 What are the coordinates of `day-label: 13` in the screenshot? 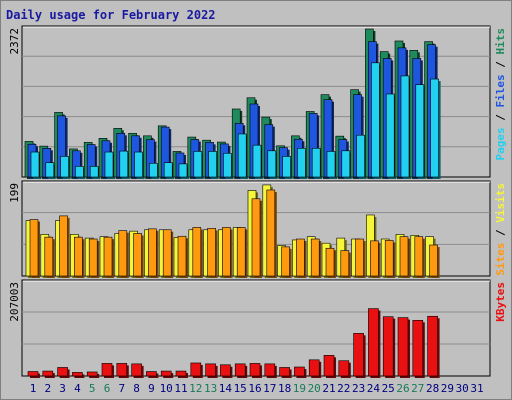 It's located at (210, 388).